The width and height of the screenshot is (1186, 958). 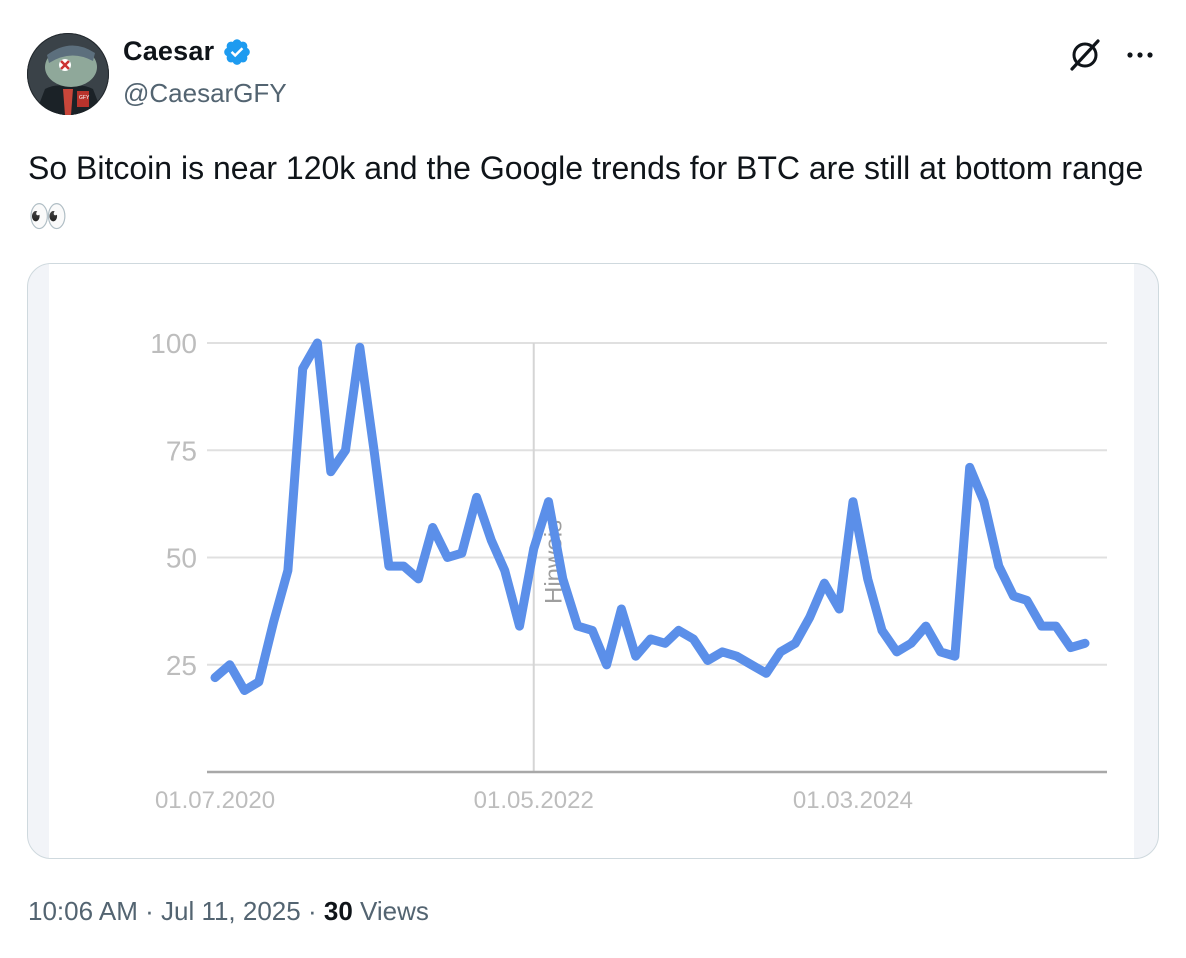 I want to click on tweet-footer: 10:06 AM · Jul 11, 2025 · 30 Views, so click(x=228, y=911).